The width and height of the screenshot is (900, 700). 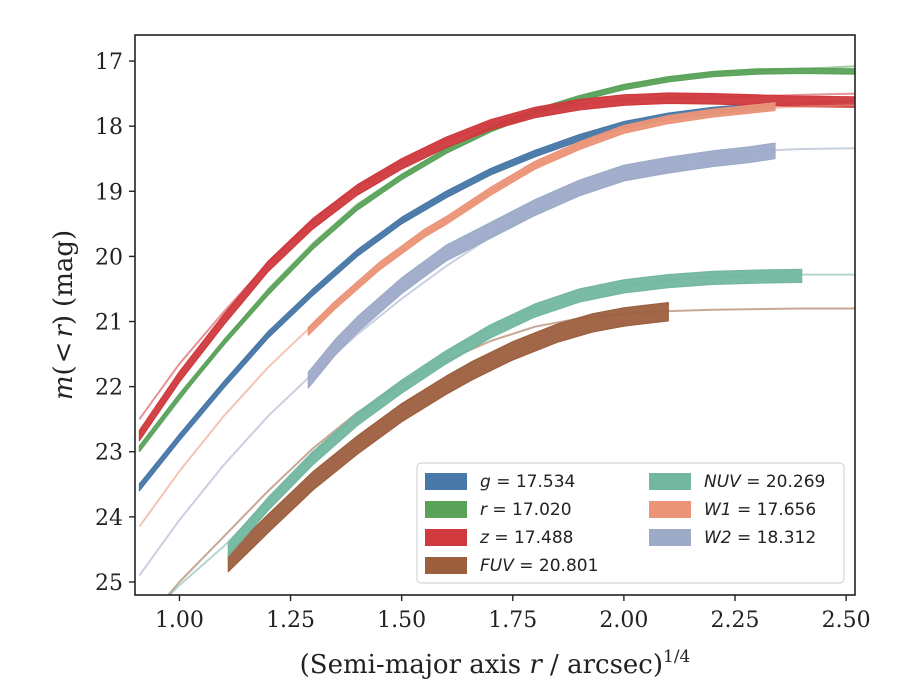 What do you see at coordinates (109, 127) in the screenshot?
I see `y-tick-label: 18` at bounding box center [109, 127].